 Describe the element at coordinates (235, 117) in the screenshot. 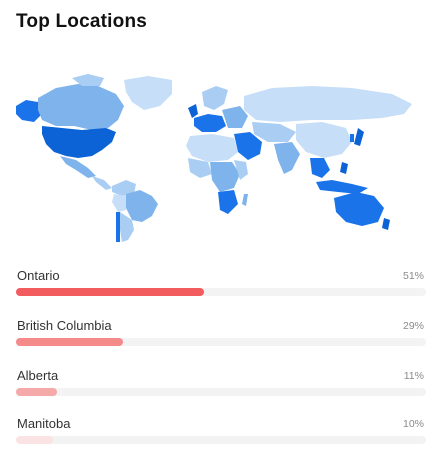

I see `map-region-europe-east` at that location.